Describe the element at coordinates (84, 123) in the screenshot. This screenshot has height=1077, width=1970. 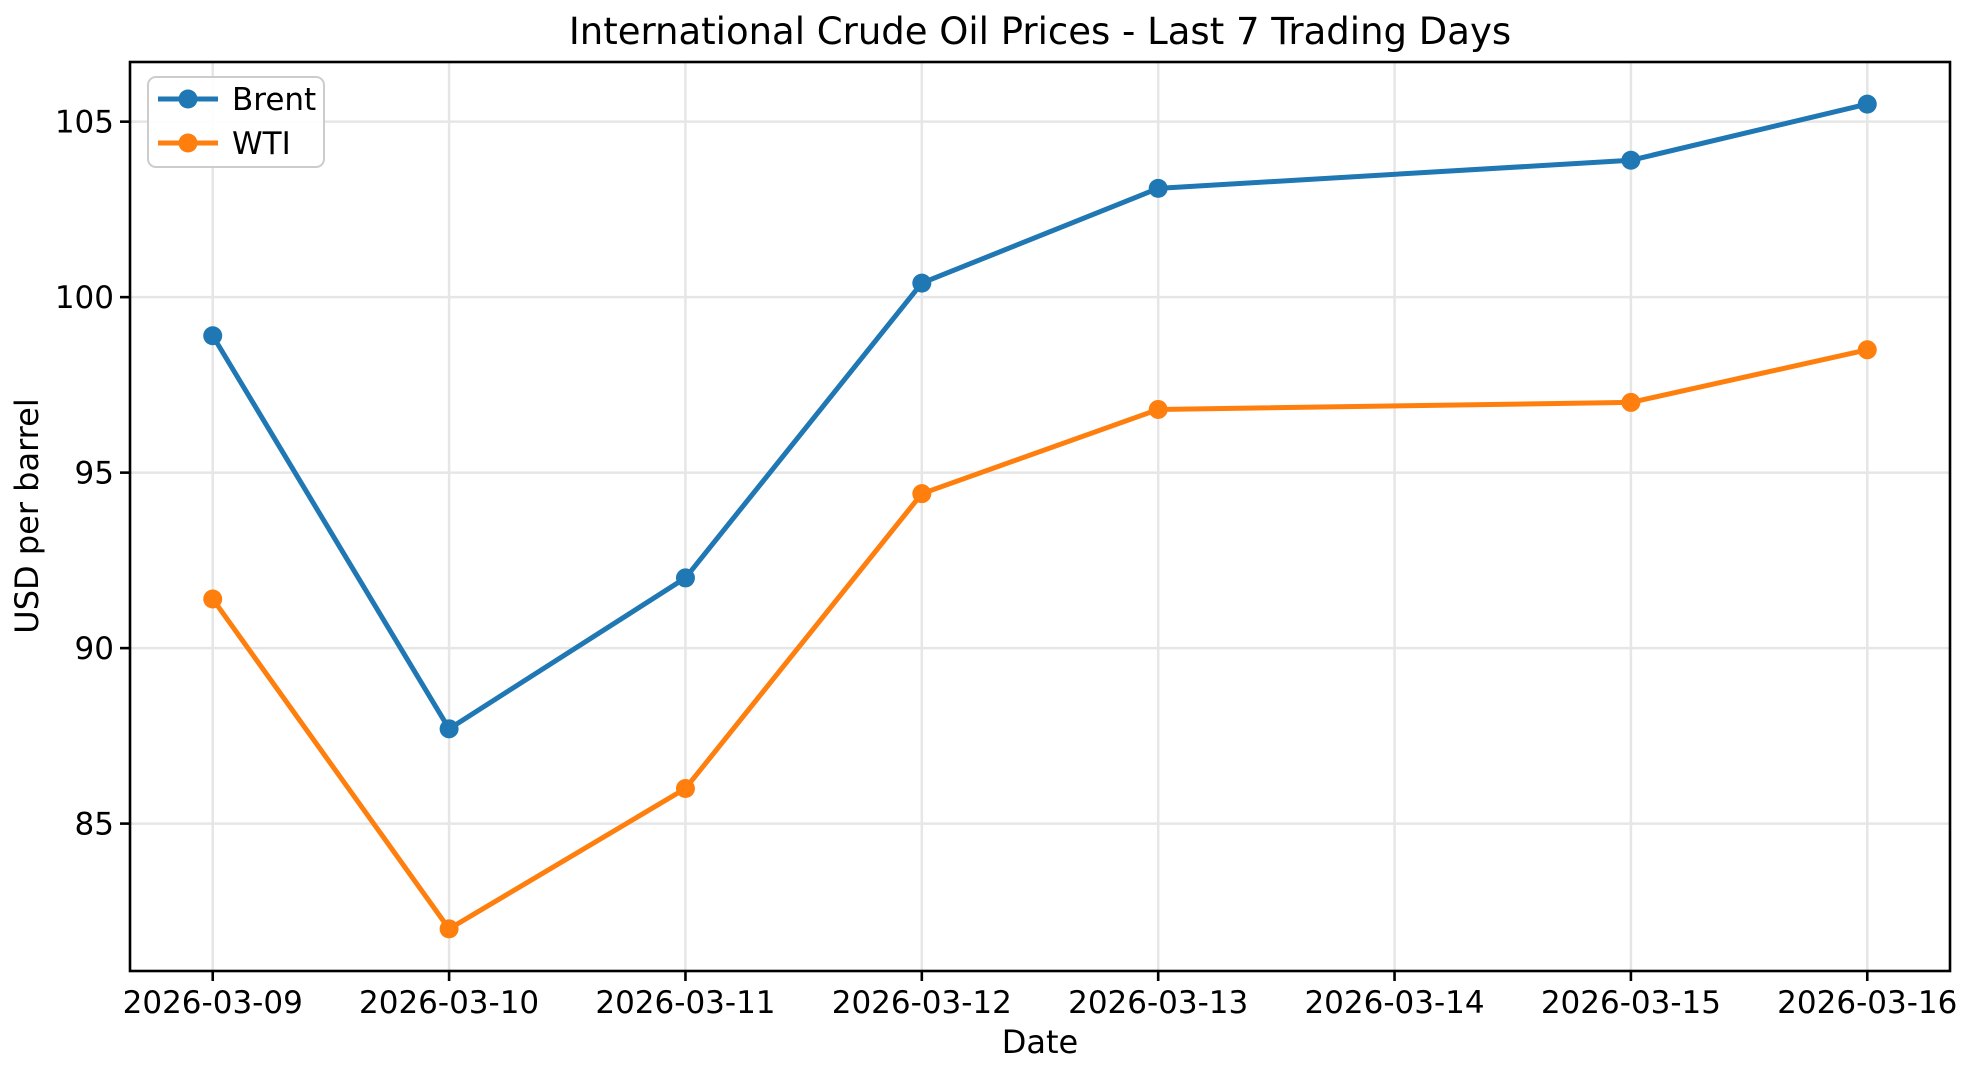
I see `y-tick-label: 105` at that location.